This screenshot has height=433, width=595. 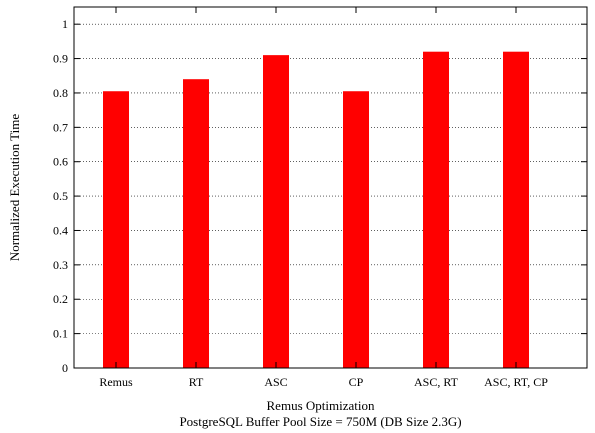 I want to click on y-tick-label: 0.6, so click(x=60, y=162).